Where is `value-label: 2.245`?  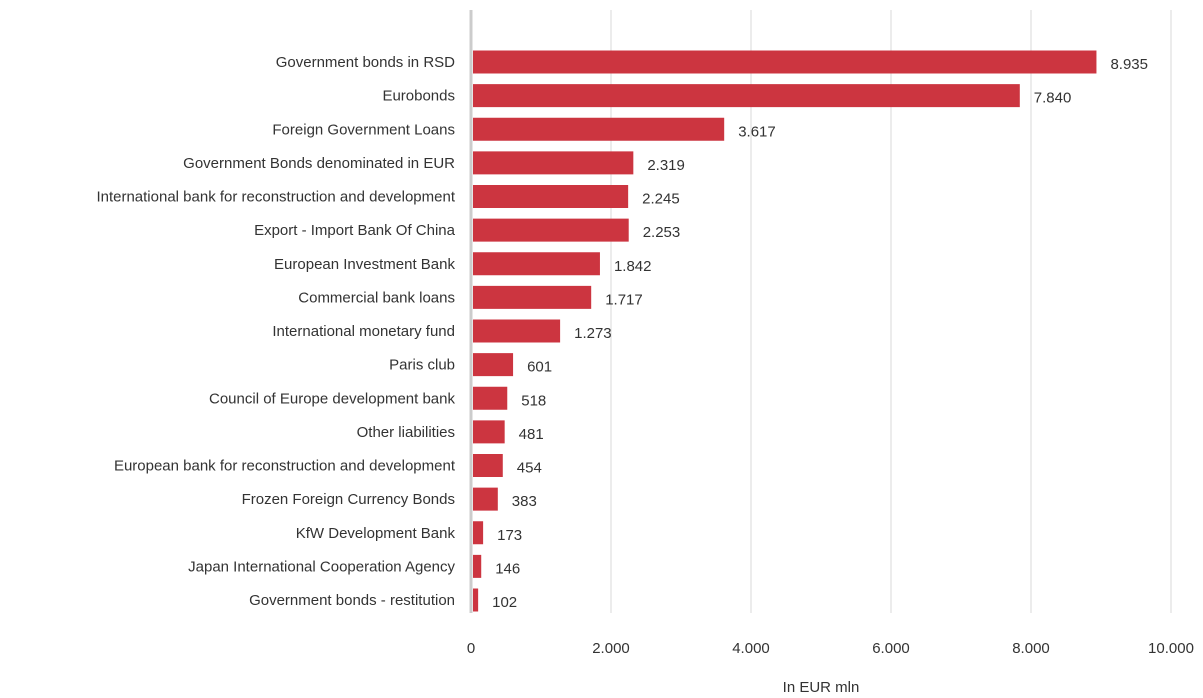 value-label: 2.245 is located at coordinates (661, 199).